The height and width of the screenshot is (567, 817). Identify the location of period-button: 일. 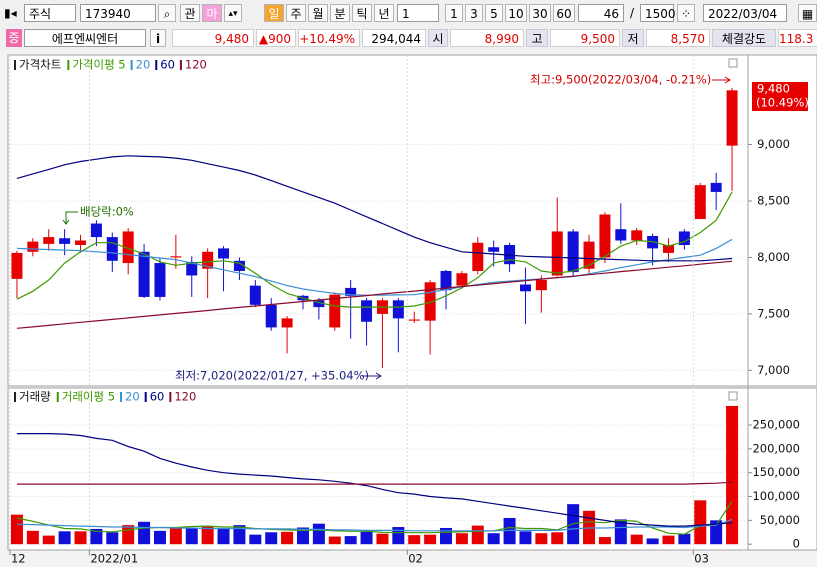
(274, 13).